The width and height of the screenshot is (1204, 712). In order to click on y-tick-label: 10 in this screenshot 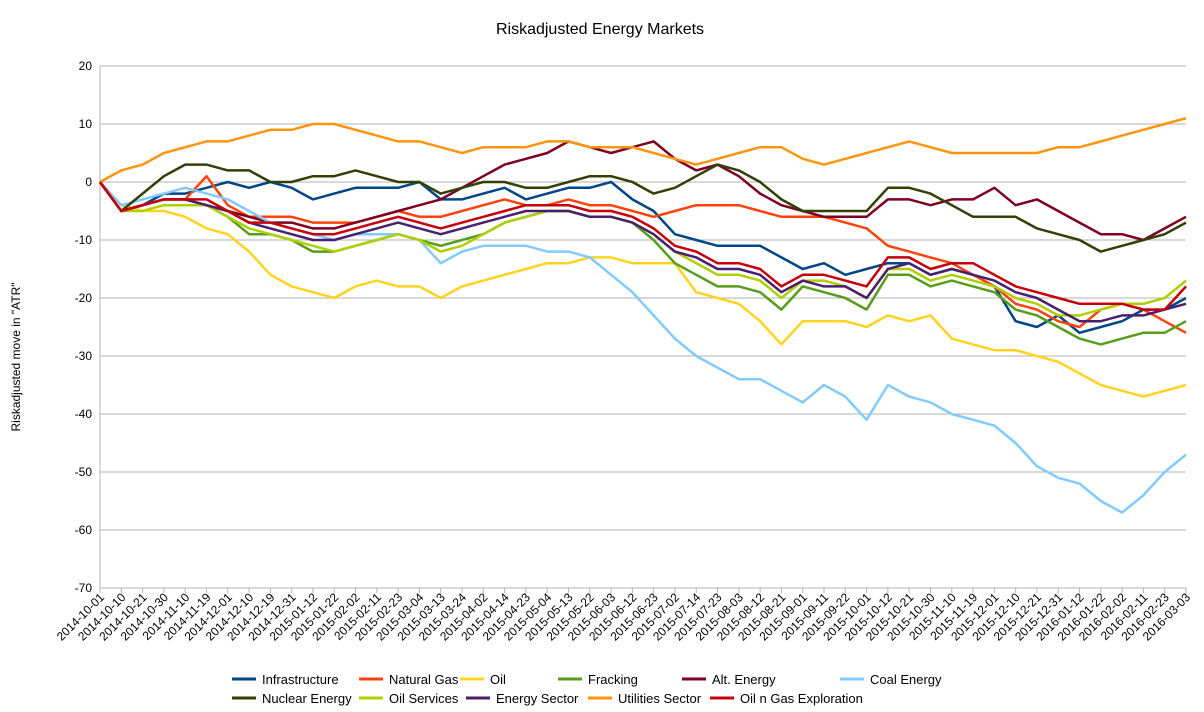, I will do `click(86, 124)`.